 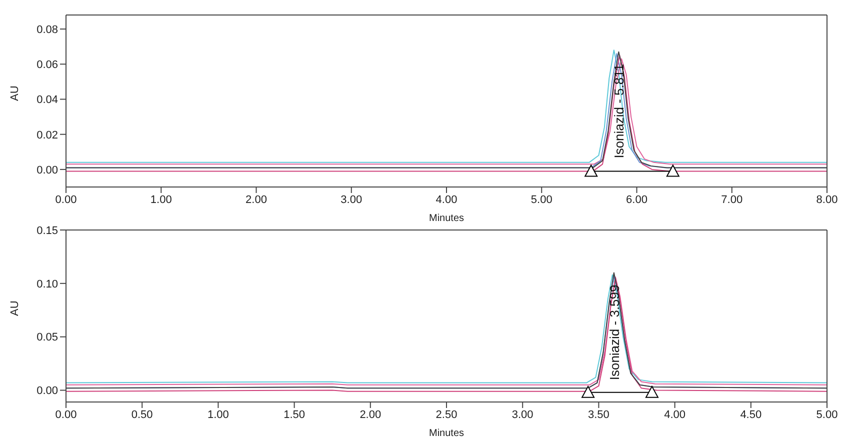 What do you see at coordinates (751, 414) in the screenshot?
I see `x-tick-label: 4.50` at bounding box center [751, 414].